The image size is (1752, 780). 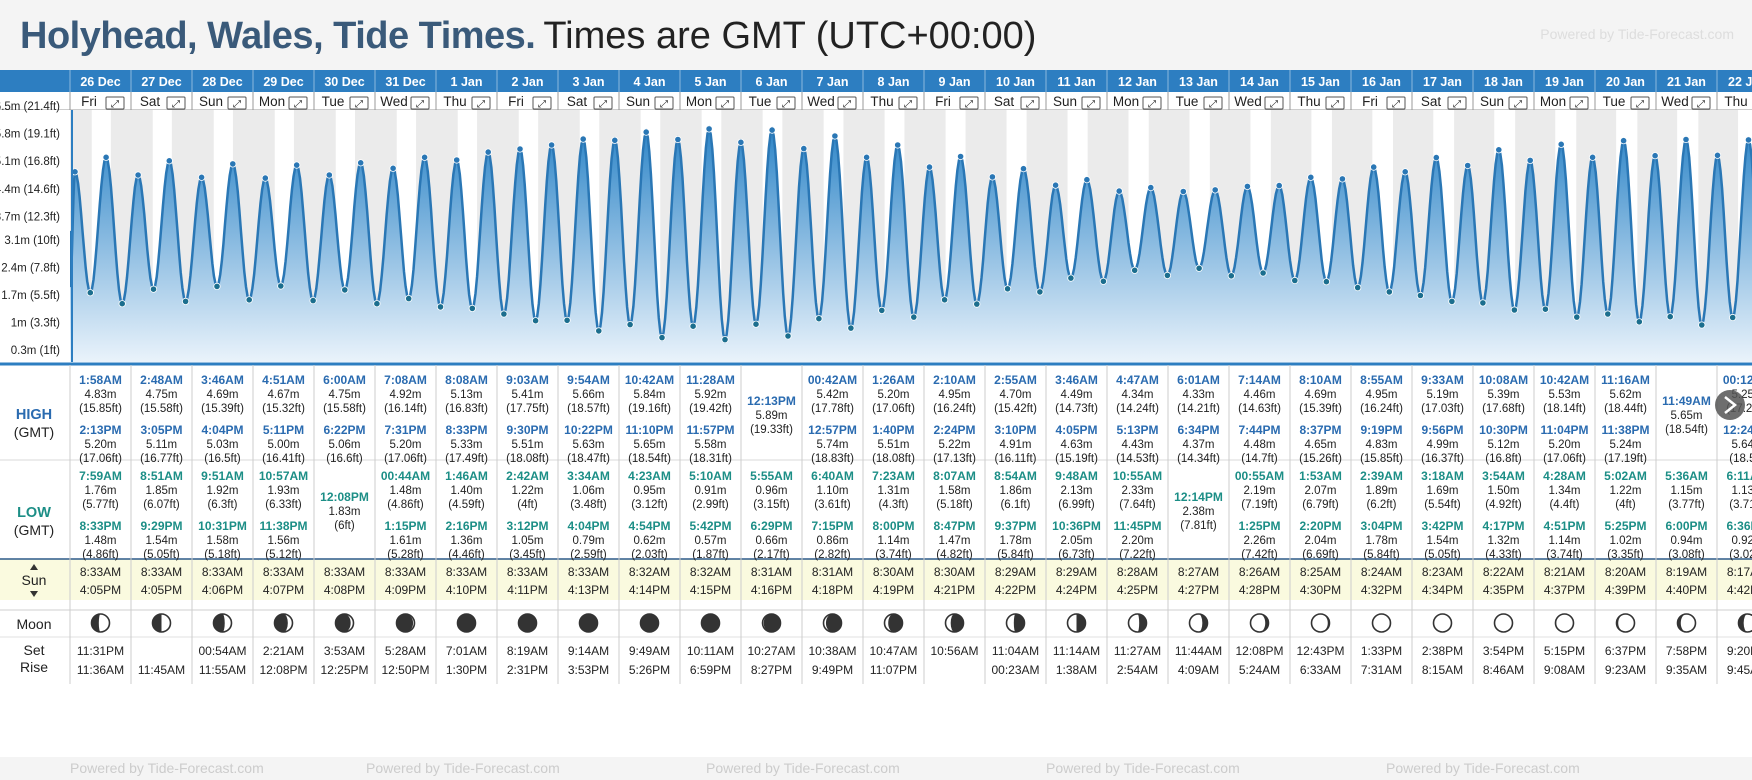 What do you see at coordinates (1137, 476) in the screenshot?
I see `low-time: 10:55AM` at bounding box center [1137, 476].